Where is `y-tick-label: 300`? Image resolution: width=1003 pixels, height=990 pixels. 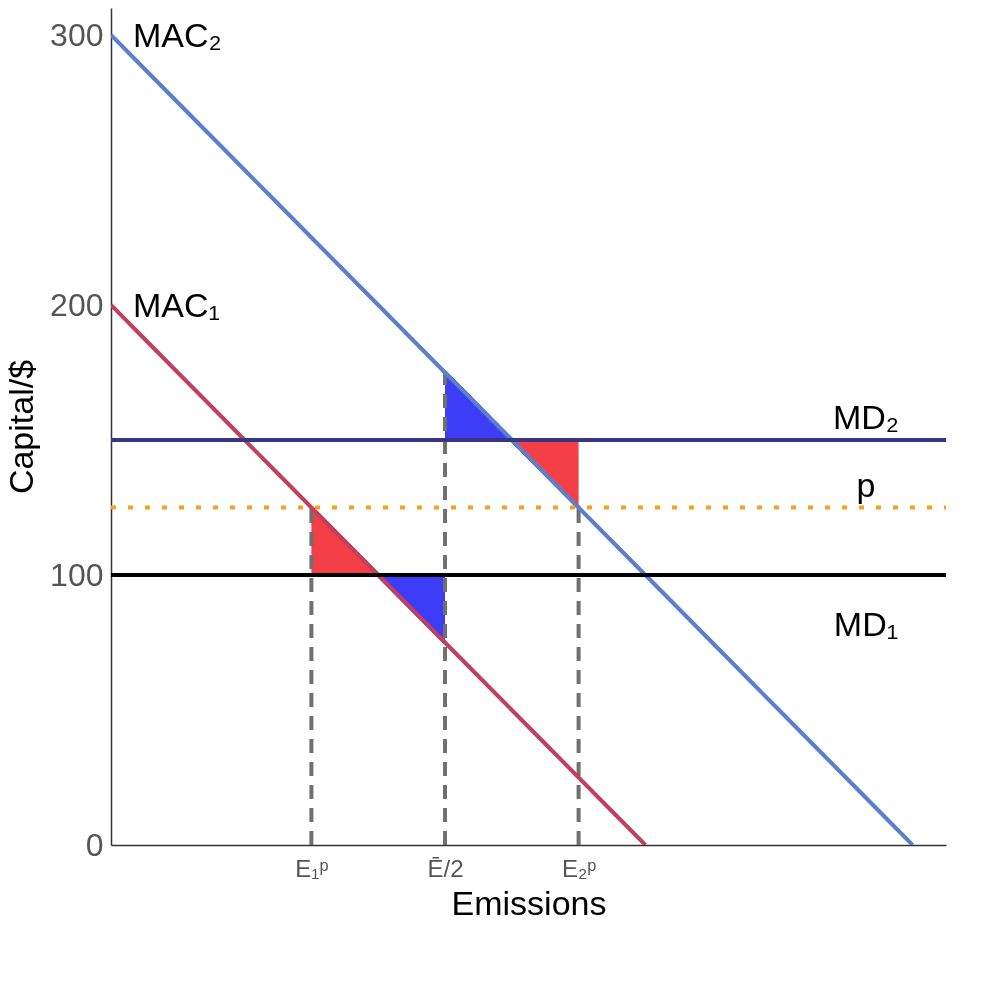 y-tick-label: 300 is located at coordinates (77, 34).